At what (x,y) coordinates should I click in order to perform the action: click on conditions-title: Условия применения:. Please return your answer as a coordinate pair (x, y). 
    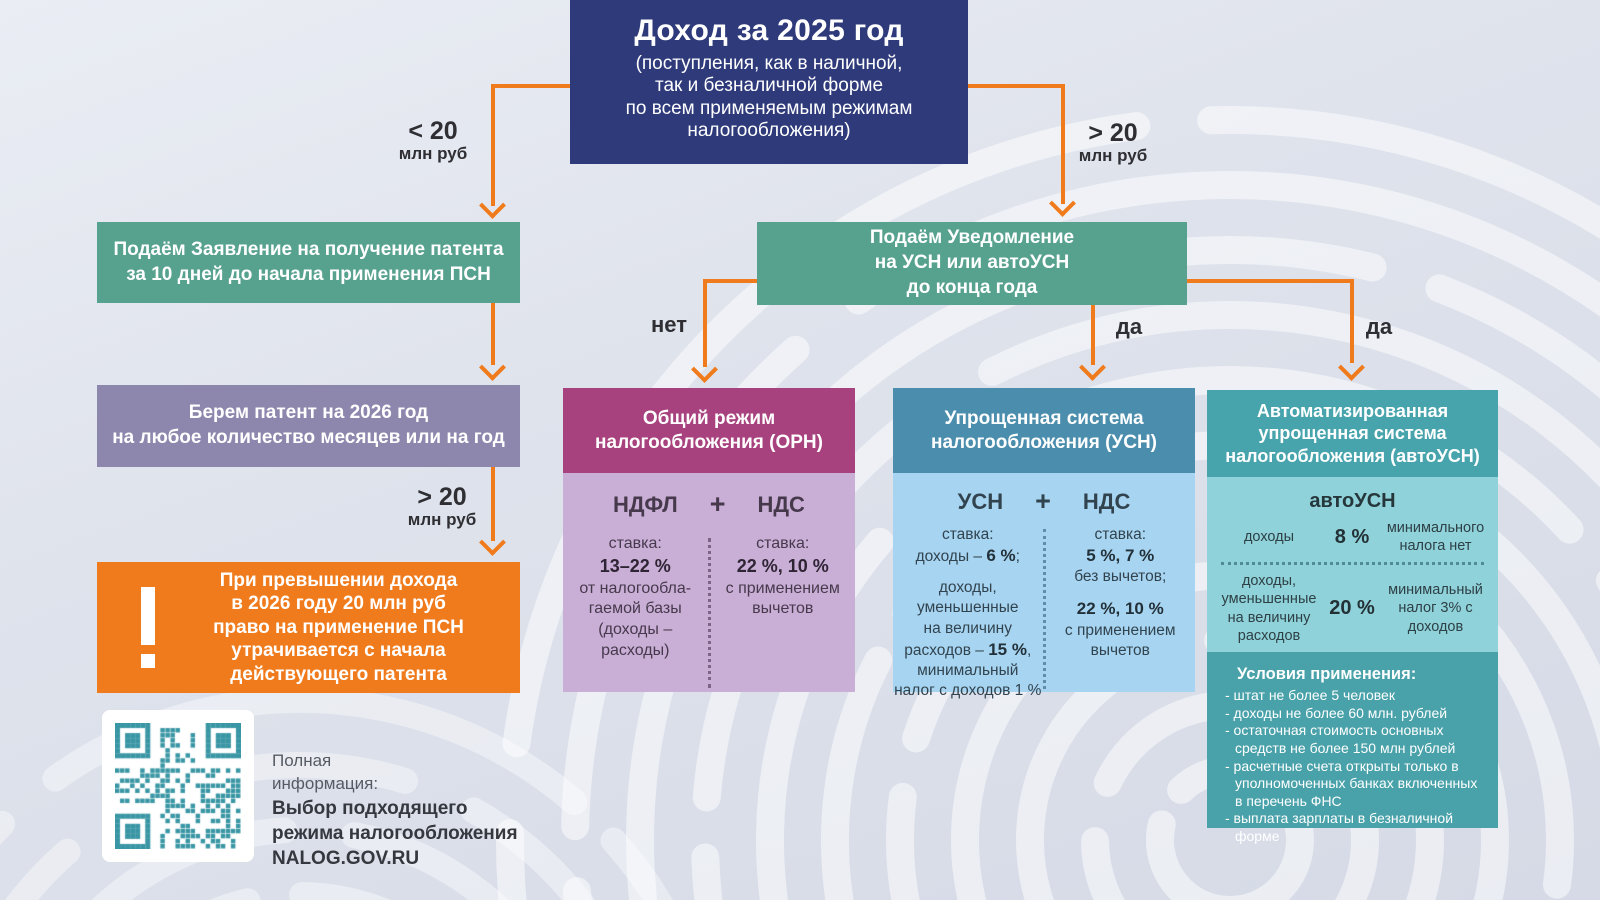
    Looking at the image, I should click on (1327, 674).